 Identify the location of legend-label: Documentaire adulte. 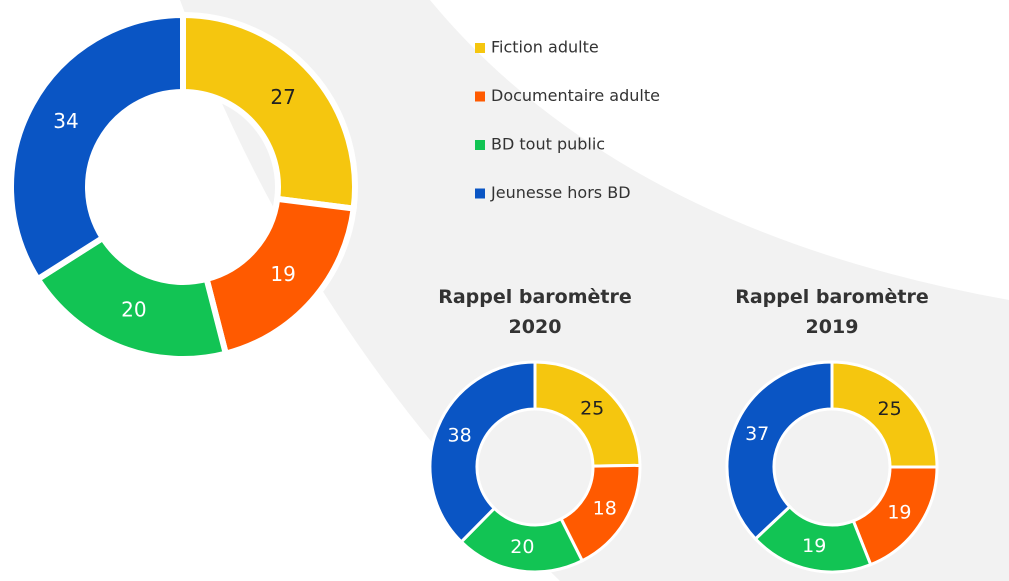
(575, 95).